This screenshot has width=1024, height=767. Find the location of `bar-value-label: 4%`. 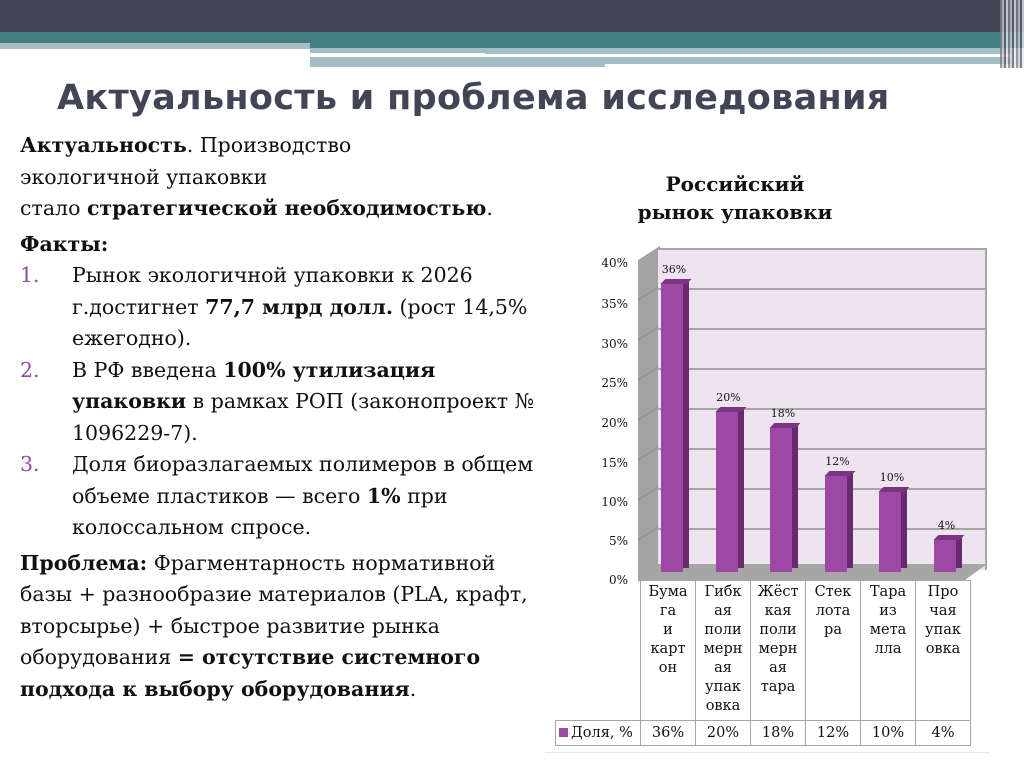

bar-value-label: 4% is located at coordinates (946, 525).